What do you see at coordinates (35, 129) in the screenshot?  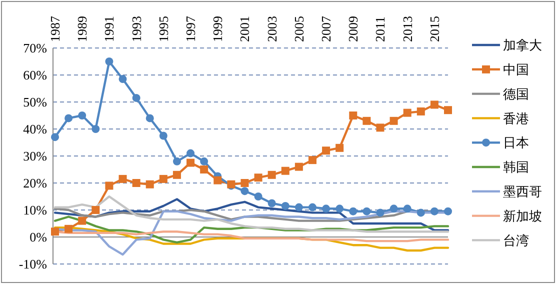 I see `y-tick-label: 40%` at bounding box center [35, 129].